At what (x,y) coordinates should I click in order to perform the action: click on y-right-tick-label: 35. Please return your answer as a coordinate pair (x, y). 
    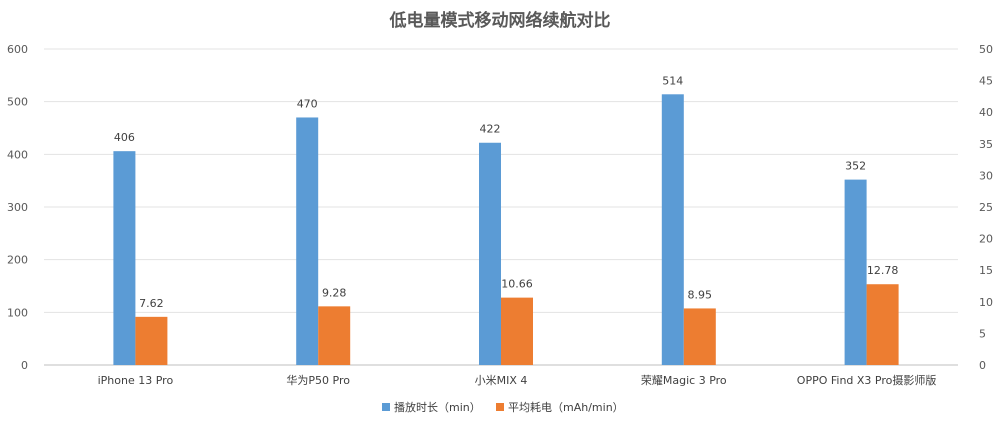
    Looking at the image, I should click on (986, 144).